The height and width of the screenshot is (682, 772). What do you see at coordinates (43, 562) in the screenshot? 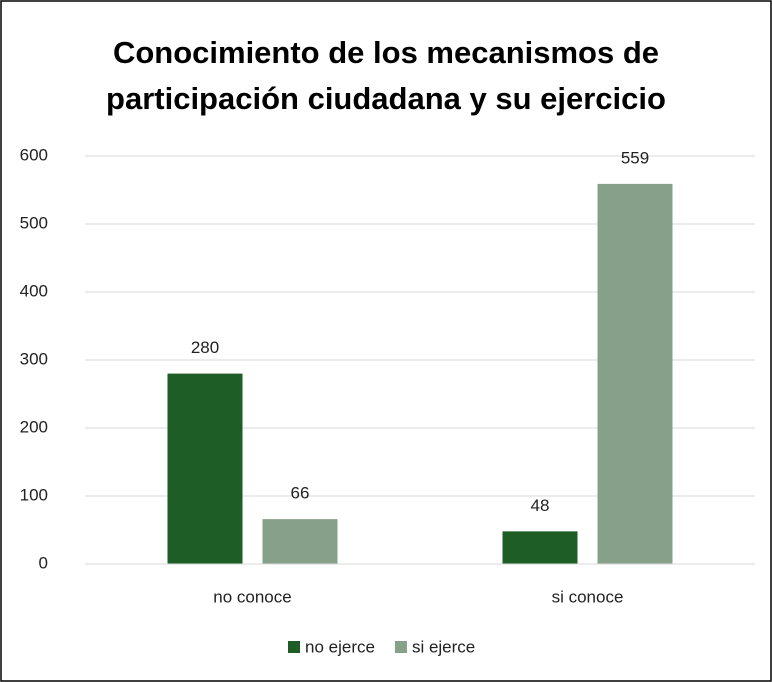
I see `y-tick-label: 0` at bounding box center [43, 562].